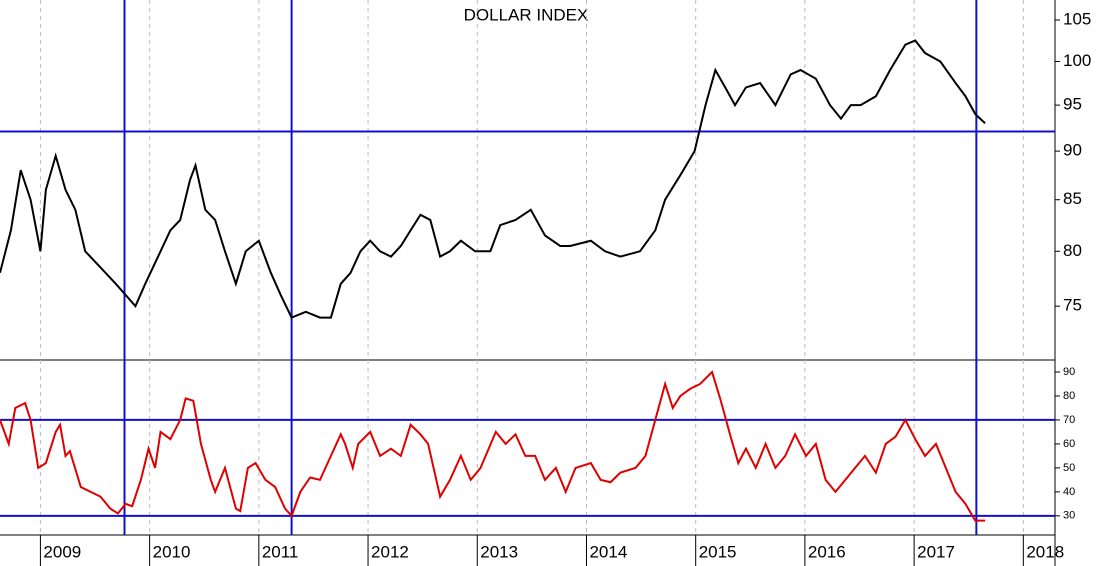 The image size is (1105, 566). Describe the element at coordinates (718, 551) in the screenshot. I see `x-tick-label: 2015` at that location.